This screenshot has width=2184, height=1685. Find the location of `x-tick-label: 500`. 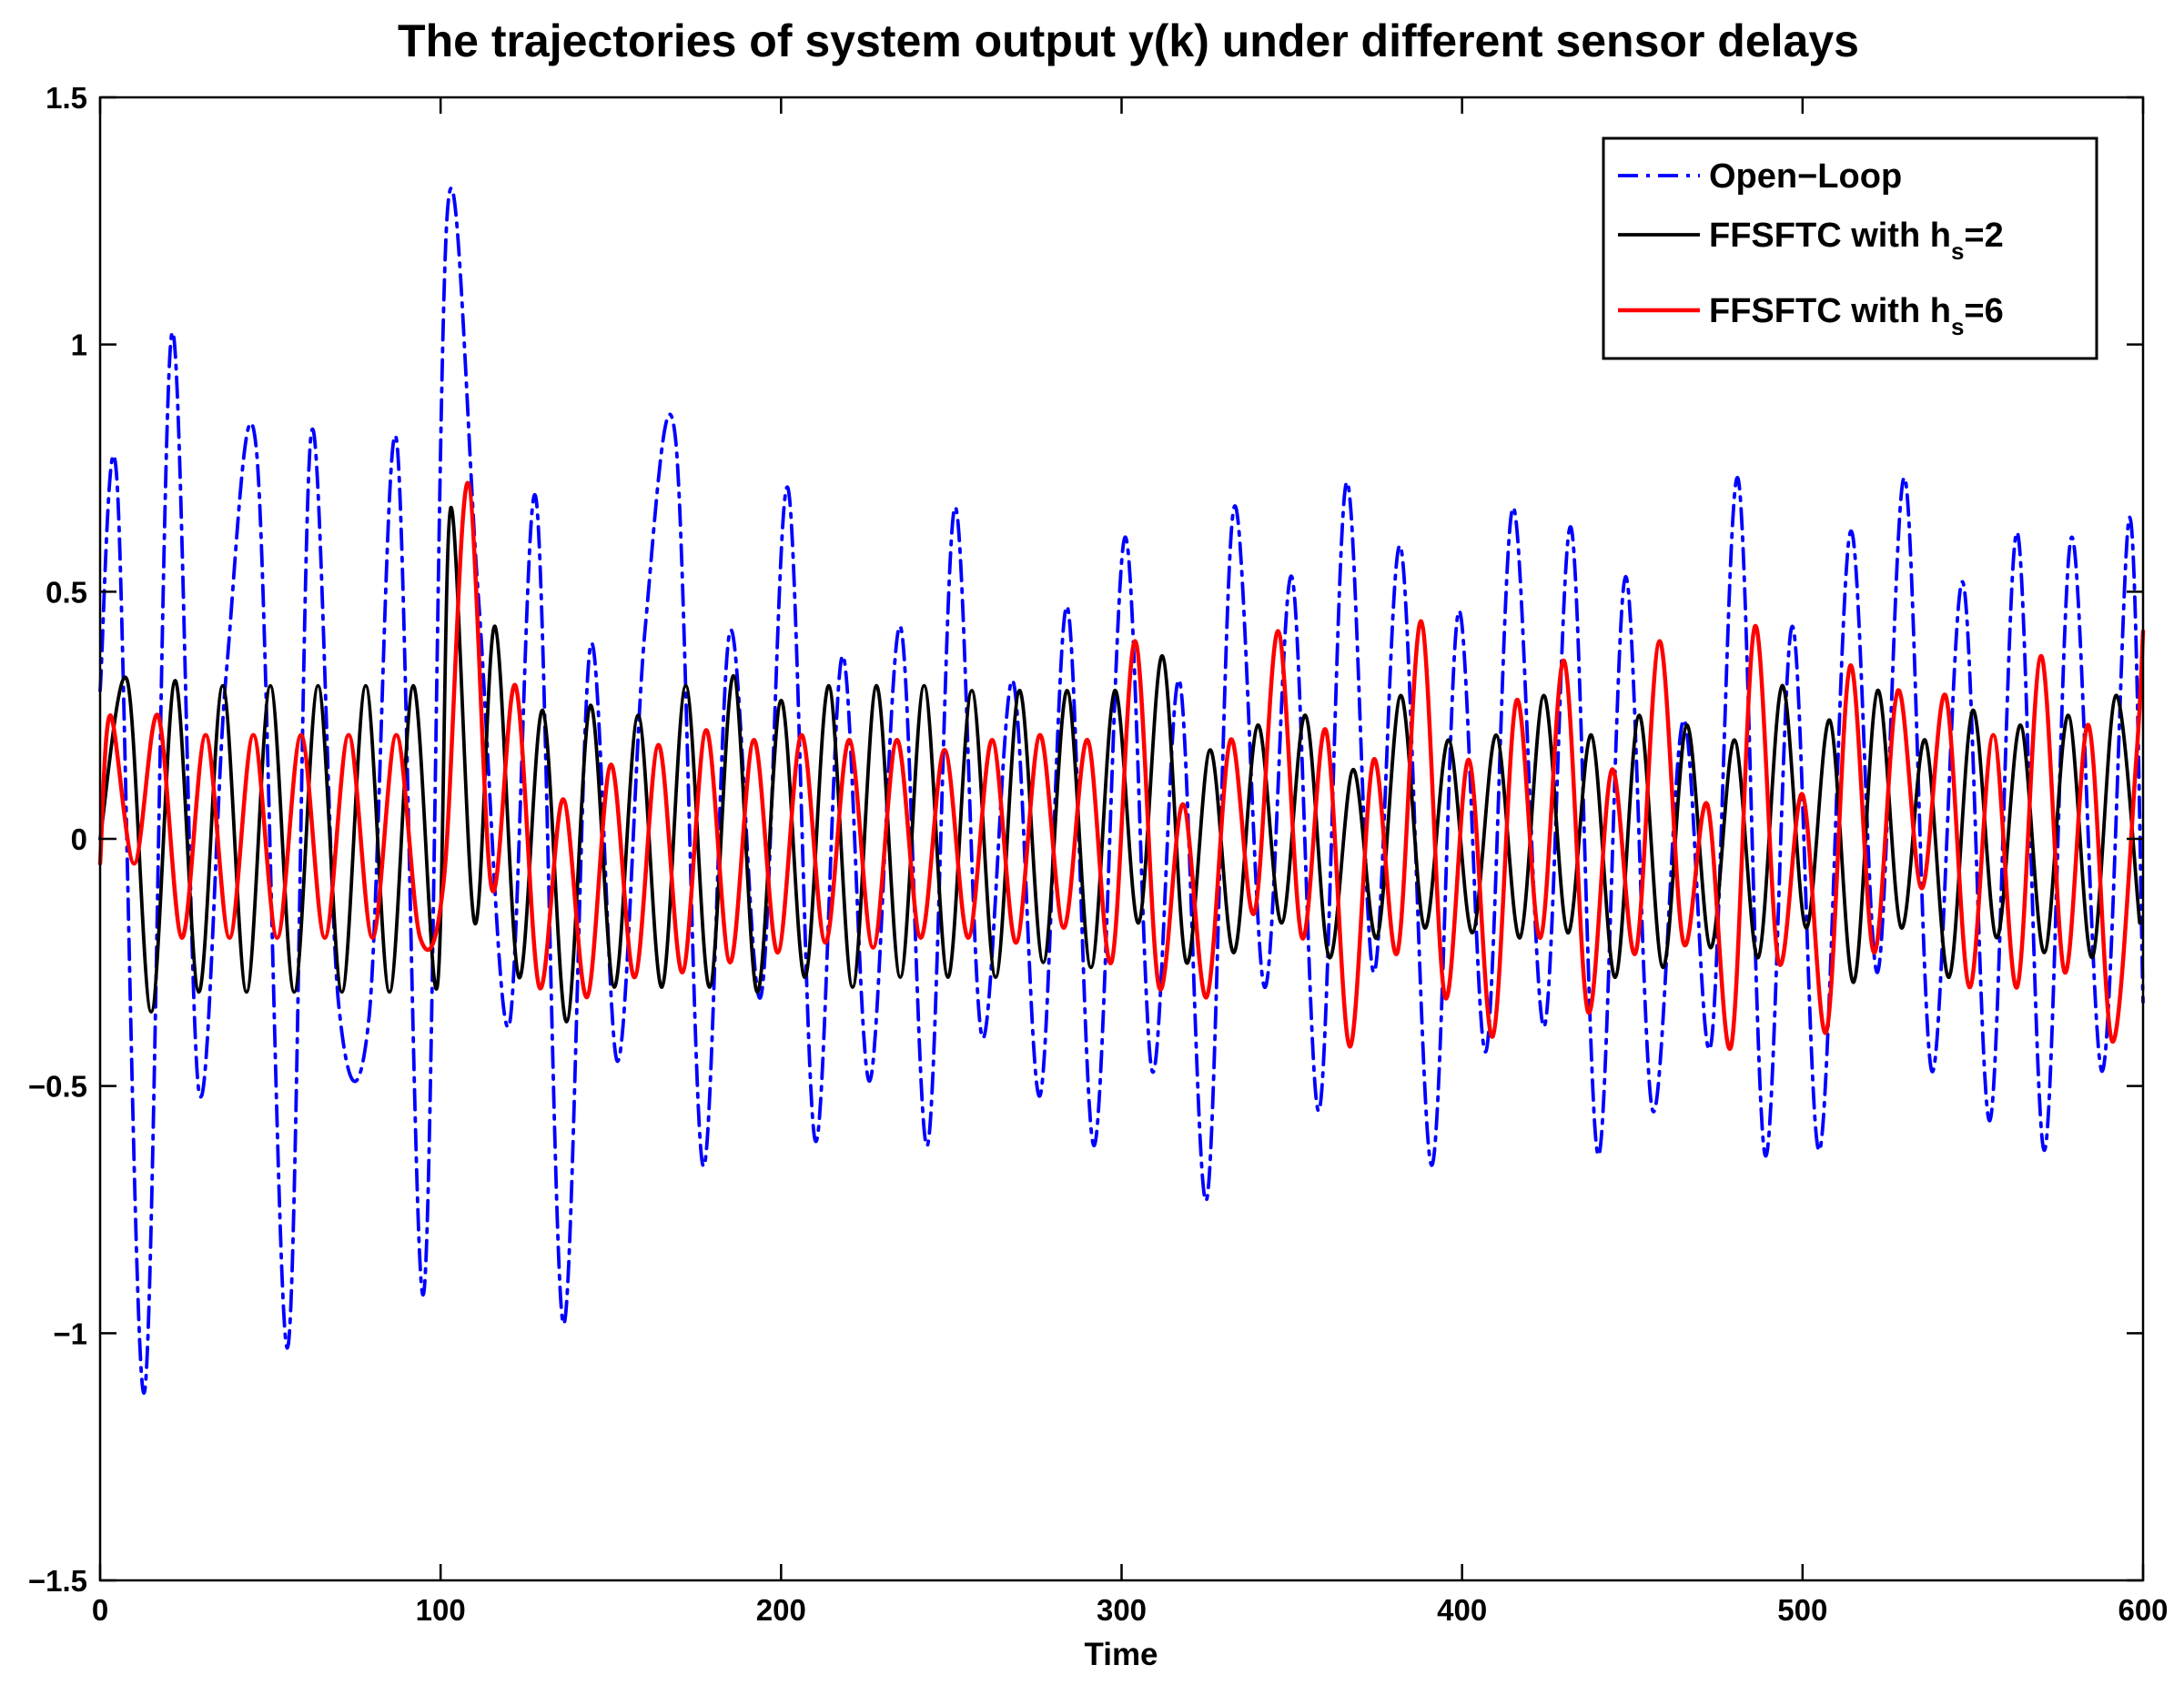

x-tick-label: 500 is located at coordinates (1802, 1610).